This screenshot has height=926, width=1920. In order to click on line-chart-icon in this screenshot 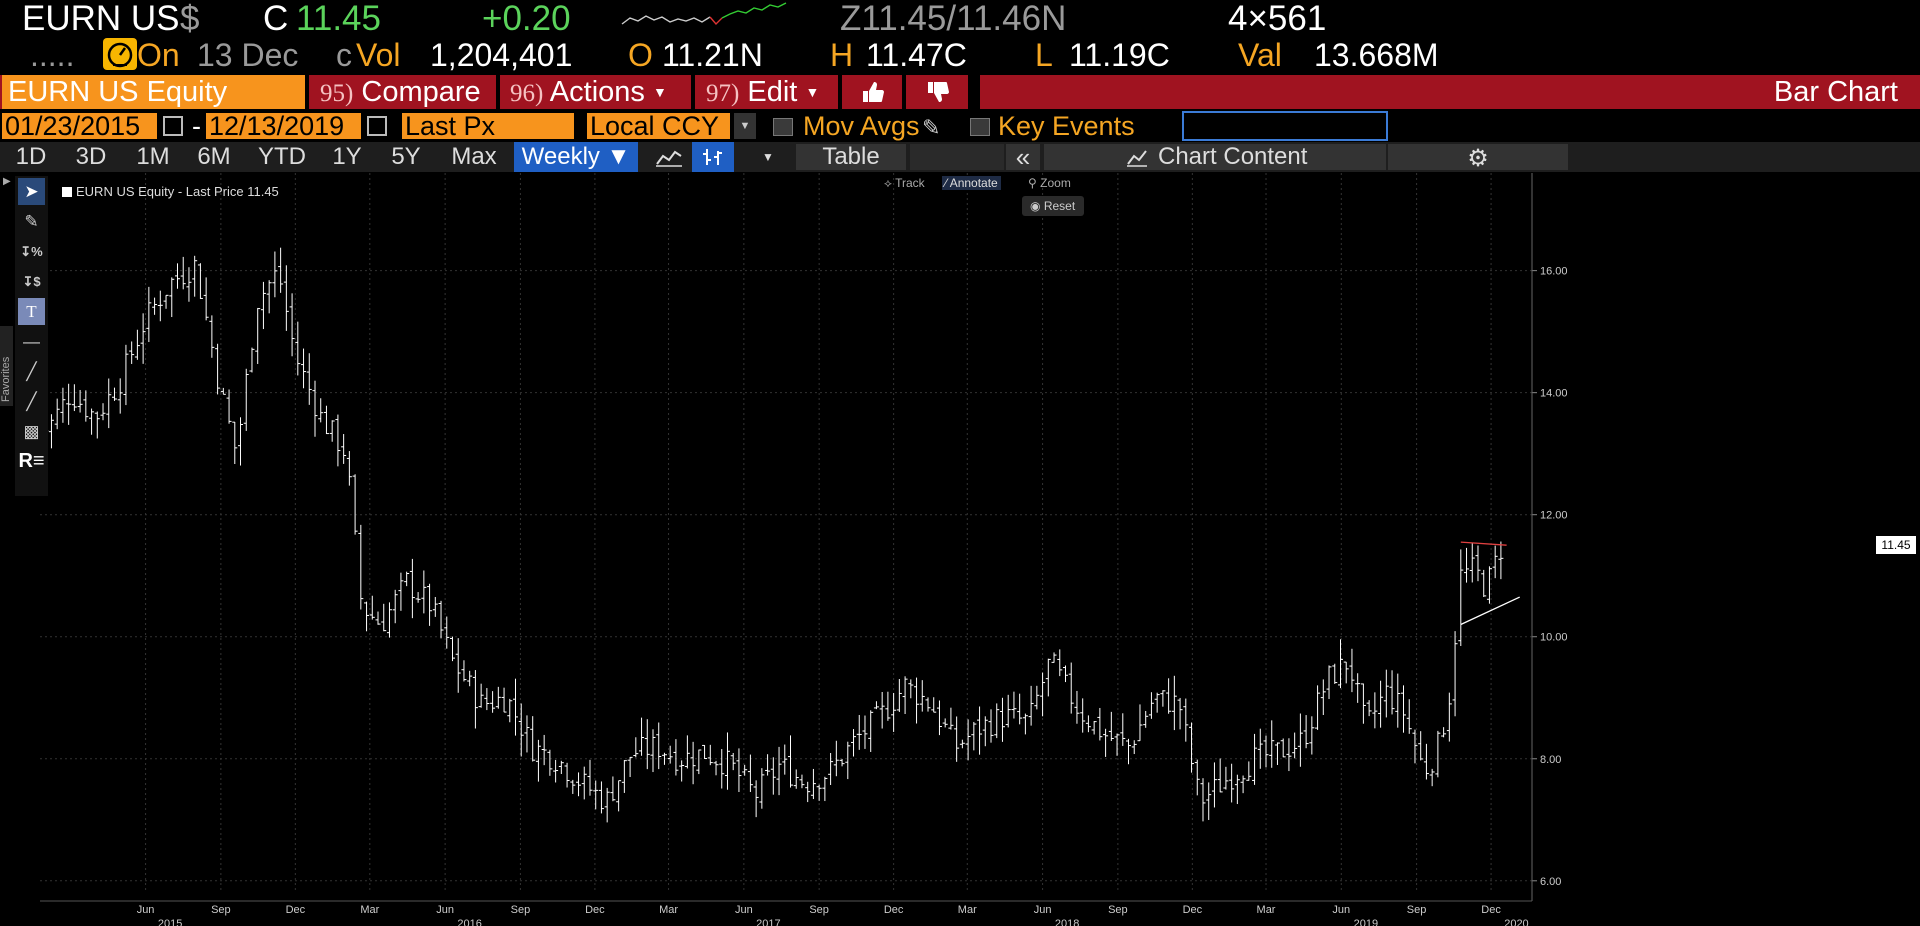, I will do `click(669, 157)`.